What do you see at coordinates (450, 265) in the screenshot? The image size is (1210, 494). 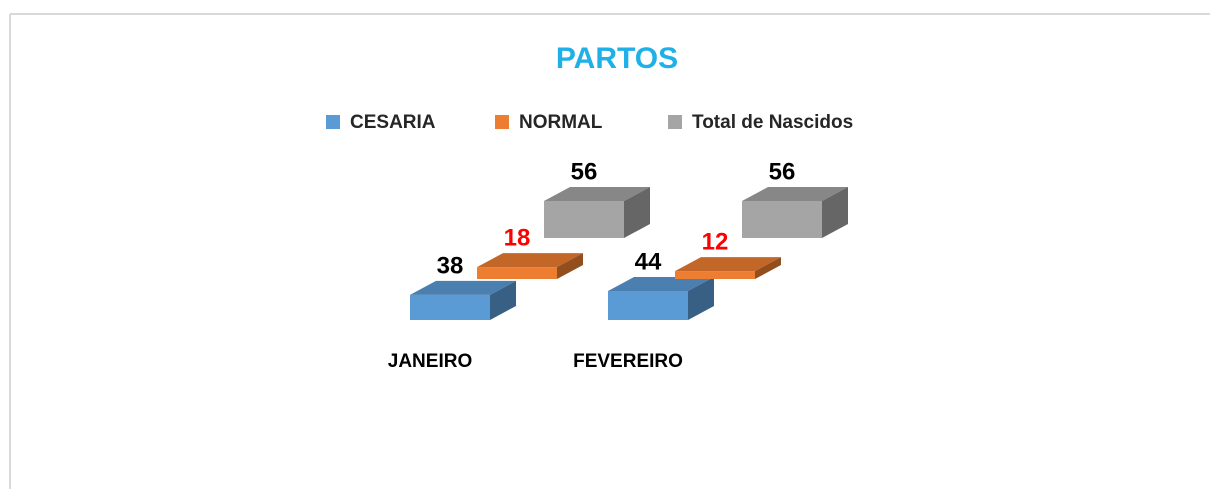 I see `data-label: 38` at bounding box center [450, 265].